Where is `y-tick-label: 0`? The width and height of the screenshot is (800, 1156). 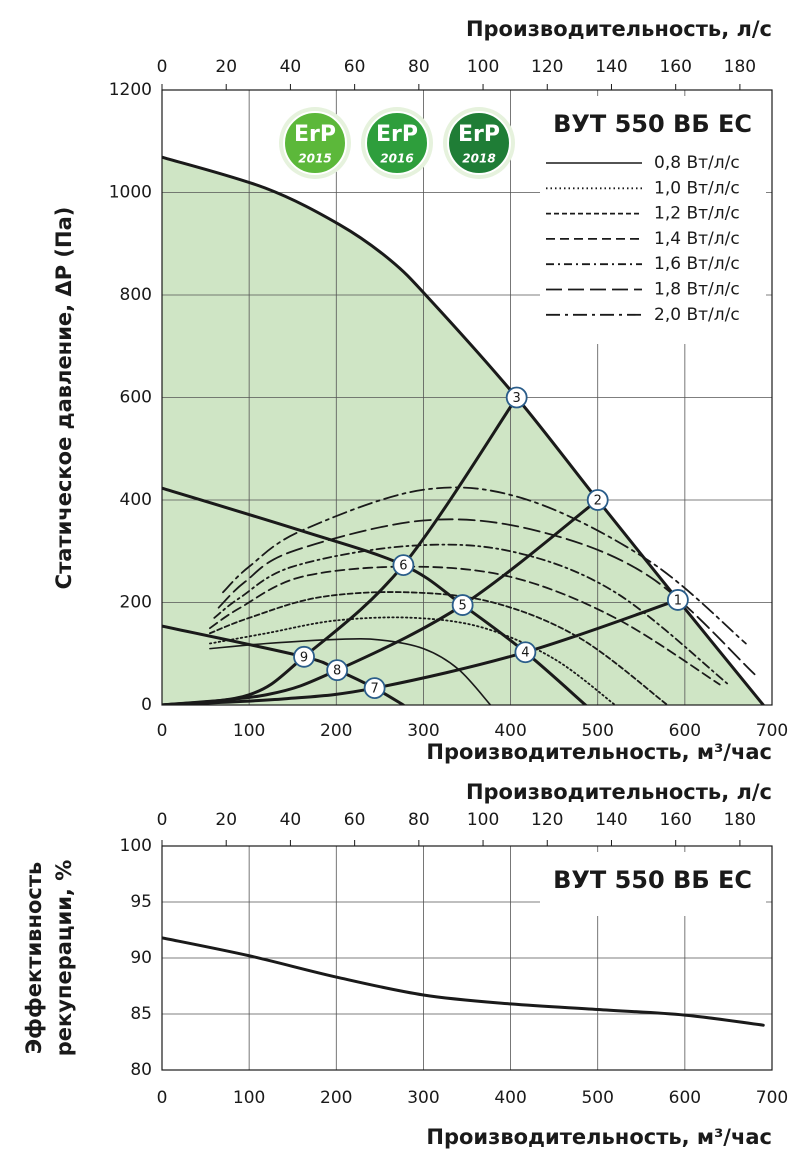 y-tick-label: 0 is located at coordinates (146, 705).